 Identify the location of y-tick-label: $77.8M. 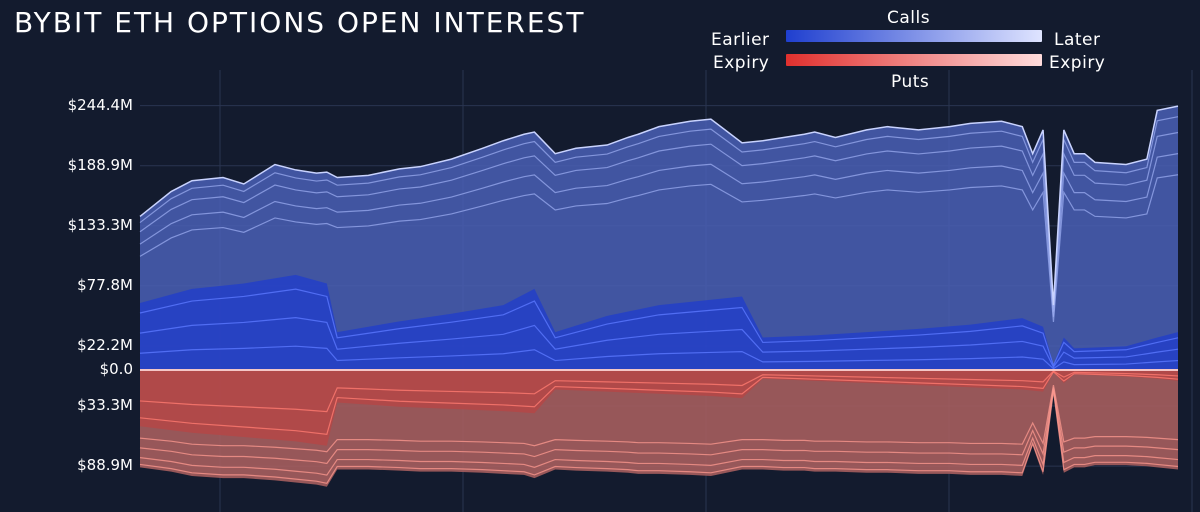
(105, 284).